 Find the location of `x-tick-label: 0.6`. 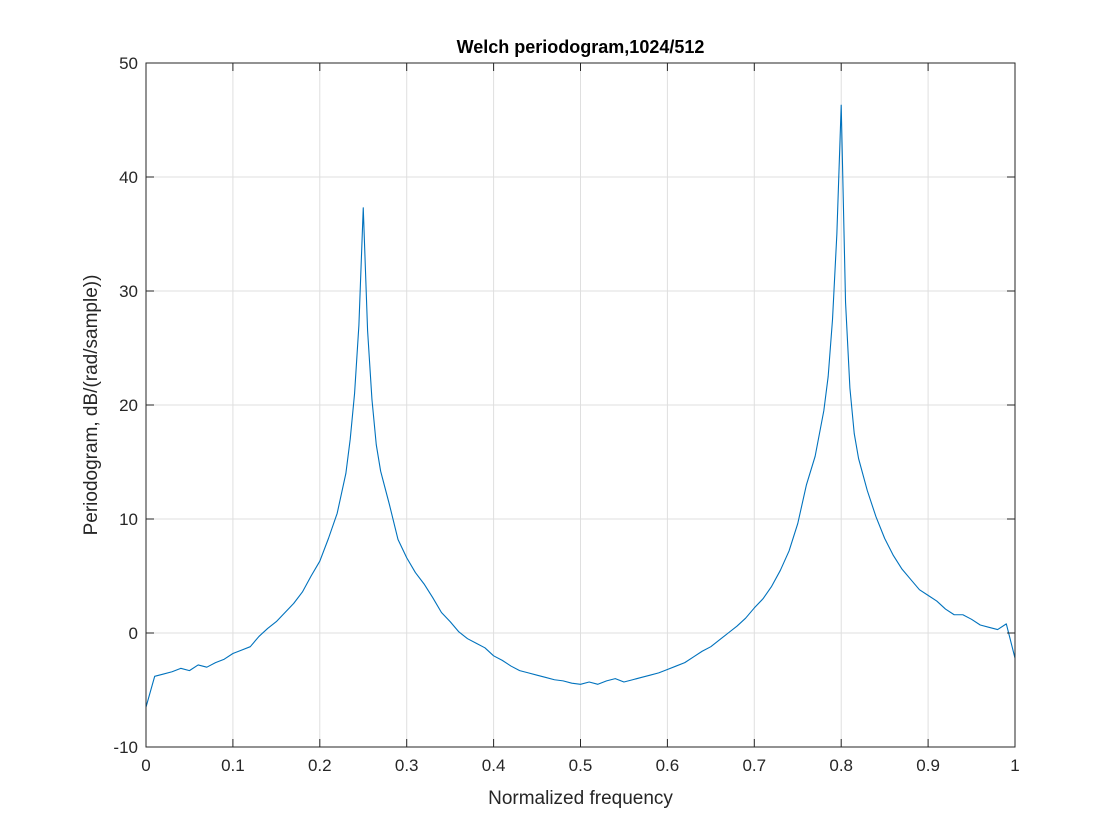

x-tick-label: 0.6 is located at coordinates (668, 765).